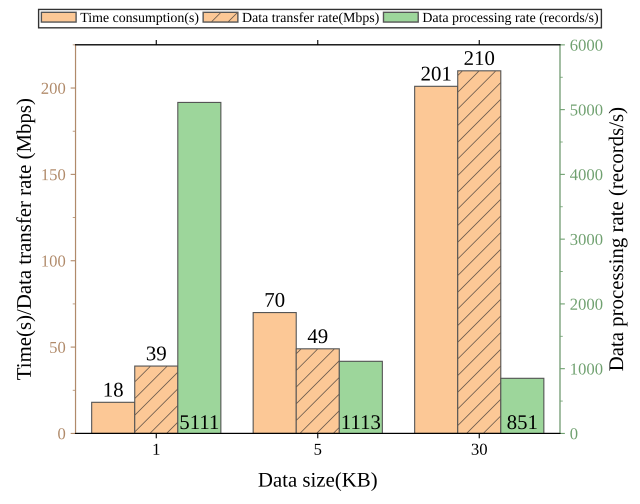 Image resolution: width=640 pixels, height=504 pixels. What do you see at coordinates (139, 18) in the screenshot?
I see `legend-label: Time consumption(s)` at bounding box center [139, 18].